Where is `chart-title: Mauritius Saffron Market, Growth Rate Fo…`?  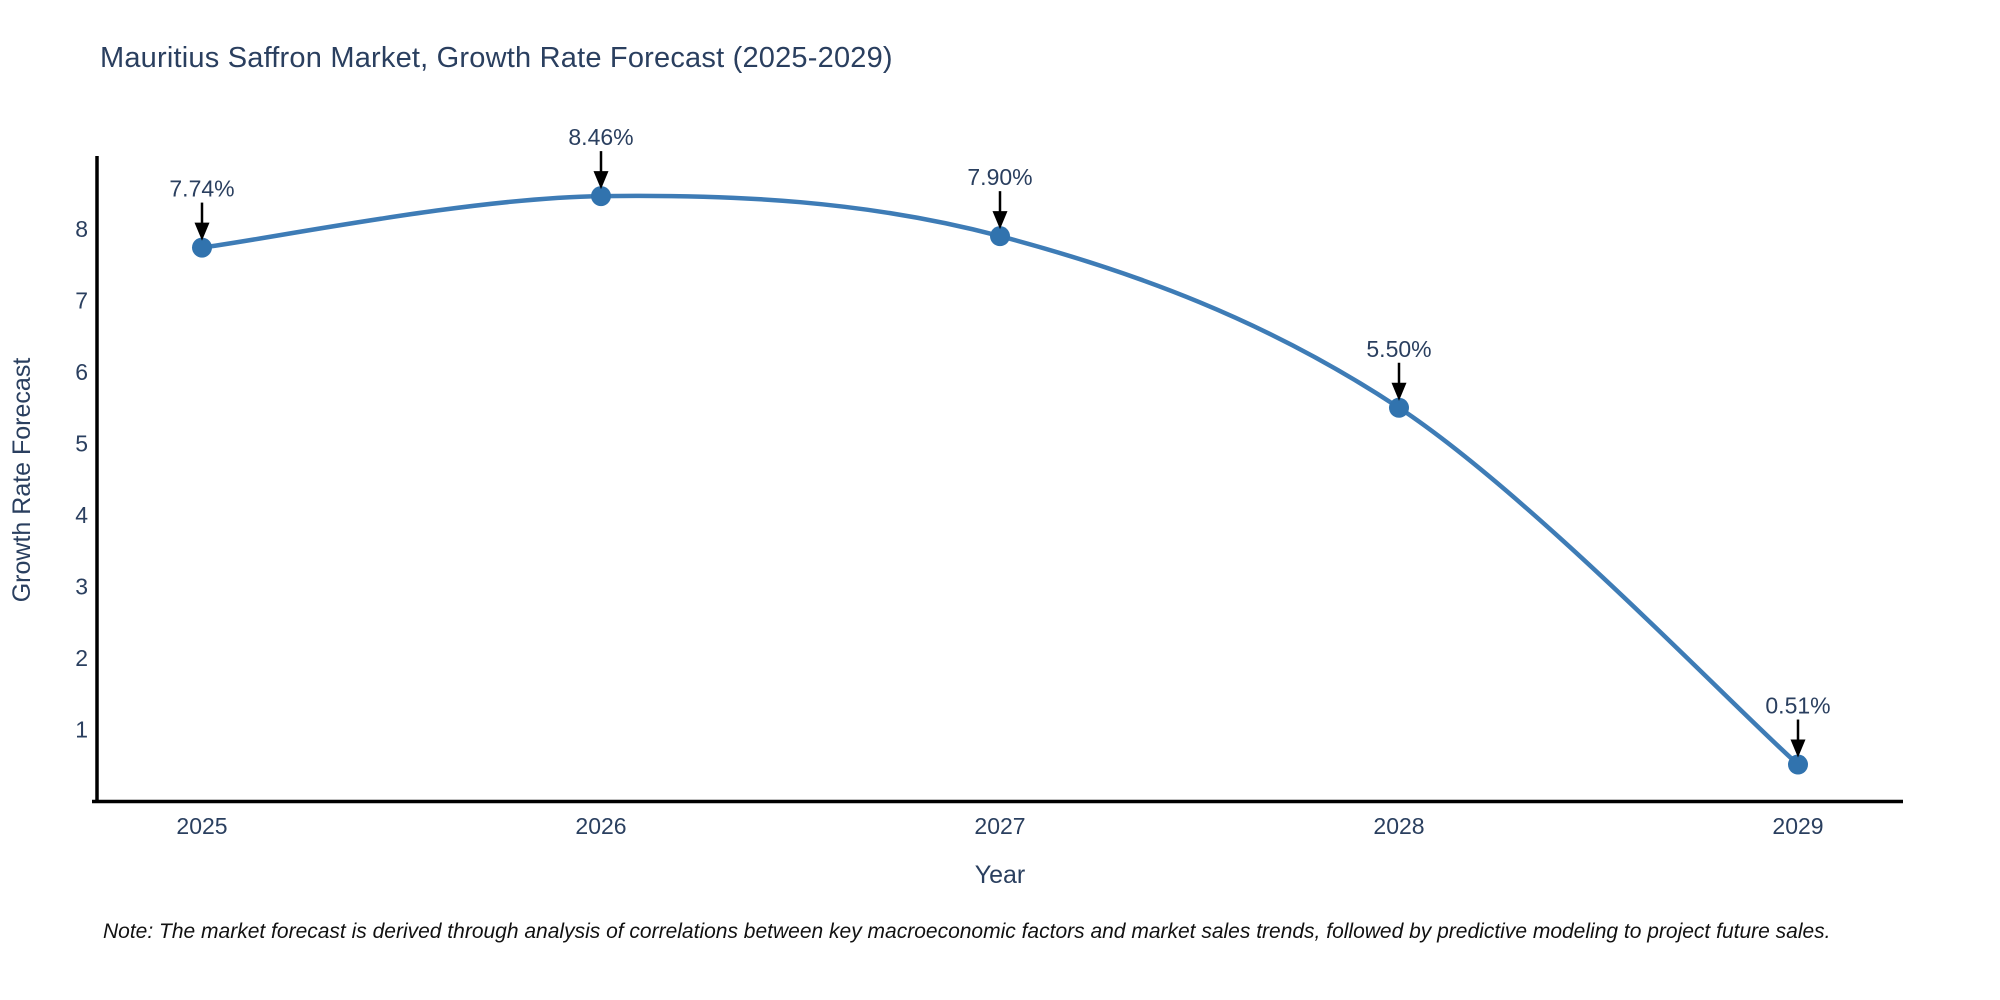
chart-title: Mauritius Saffron Market, Growth Rate Fo… is located at coordinates (496, 58).